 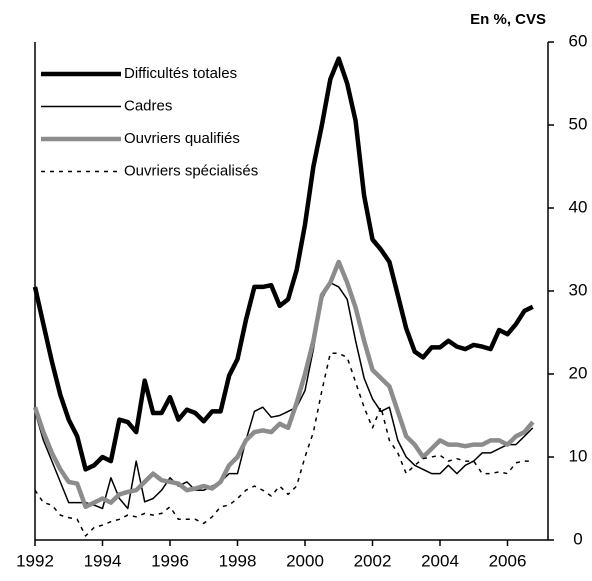 What do you see at coordinates (578, 206) in the screenshot?
I see `y-tick-label: 40` at bounding box center [578, 206].